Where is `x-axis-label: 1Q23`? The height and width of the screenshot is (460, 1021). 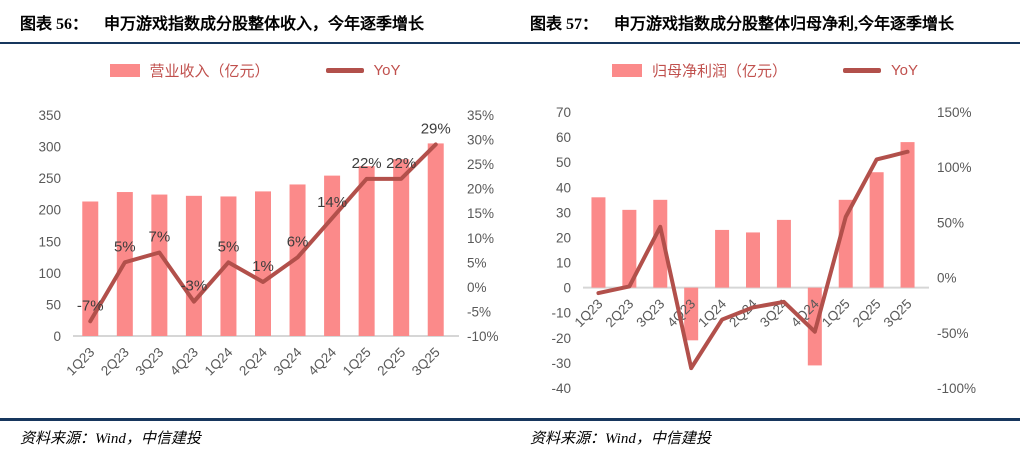 x-axis-label: 1Q23 is located at coordinates (80, 362).